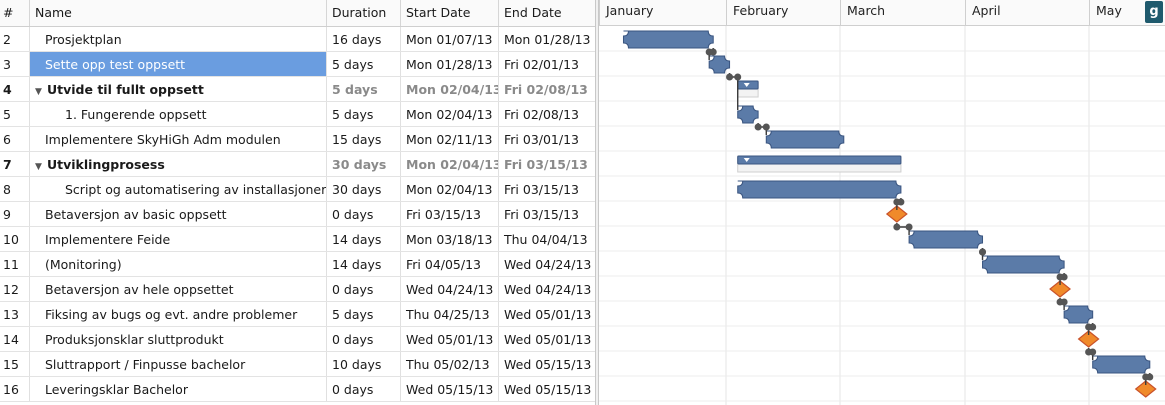 The height and width of the screenshot is (405, 1165). I want to click on task-start-date: Mon 02/11/13, so click(450, 139).